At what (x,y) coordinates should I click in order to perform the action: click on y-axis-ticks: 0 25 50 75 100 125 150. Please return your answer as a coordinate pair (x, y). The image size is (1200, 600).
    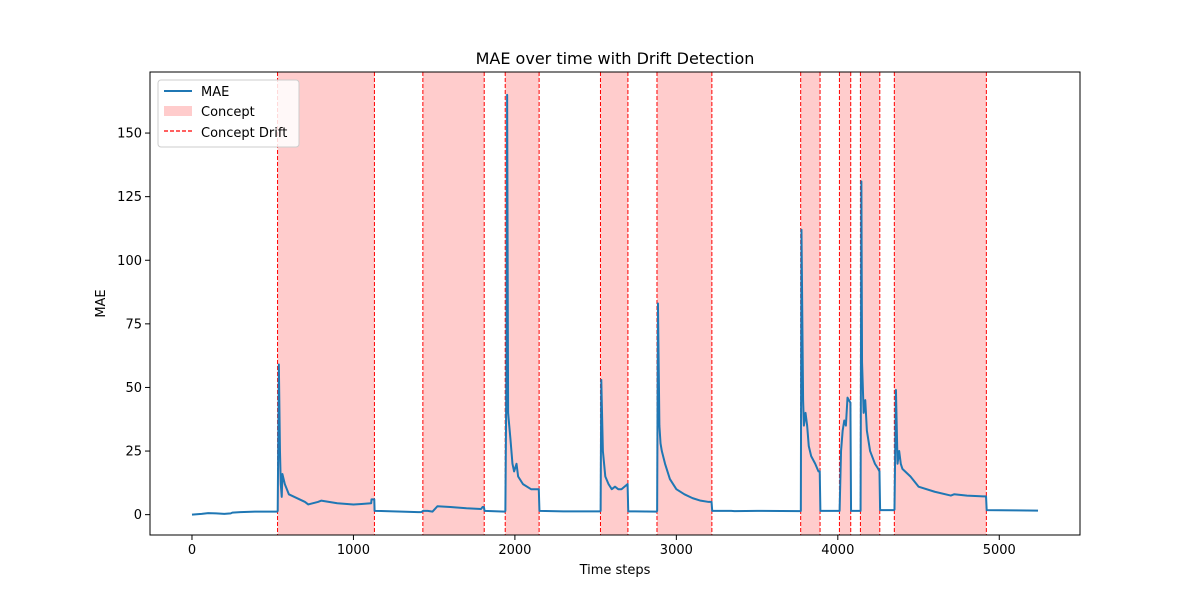
    Looking at the image, I should click on (133, 325).